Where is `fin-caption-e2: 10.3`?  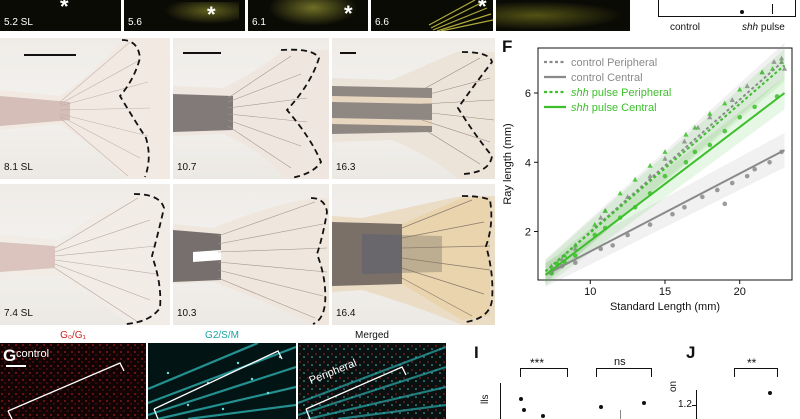 fin-caption-e2: 10.3 is located at coordinates (187, 313).